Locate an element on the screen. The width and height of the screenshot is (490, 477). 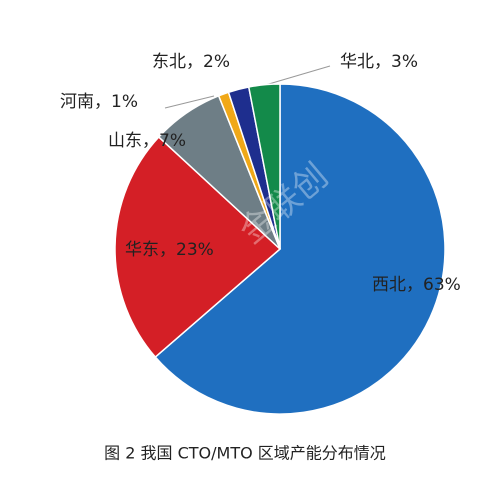
data-label: 东北，2% is located at coordinates (191, 62).